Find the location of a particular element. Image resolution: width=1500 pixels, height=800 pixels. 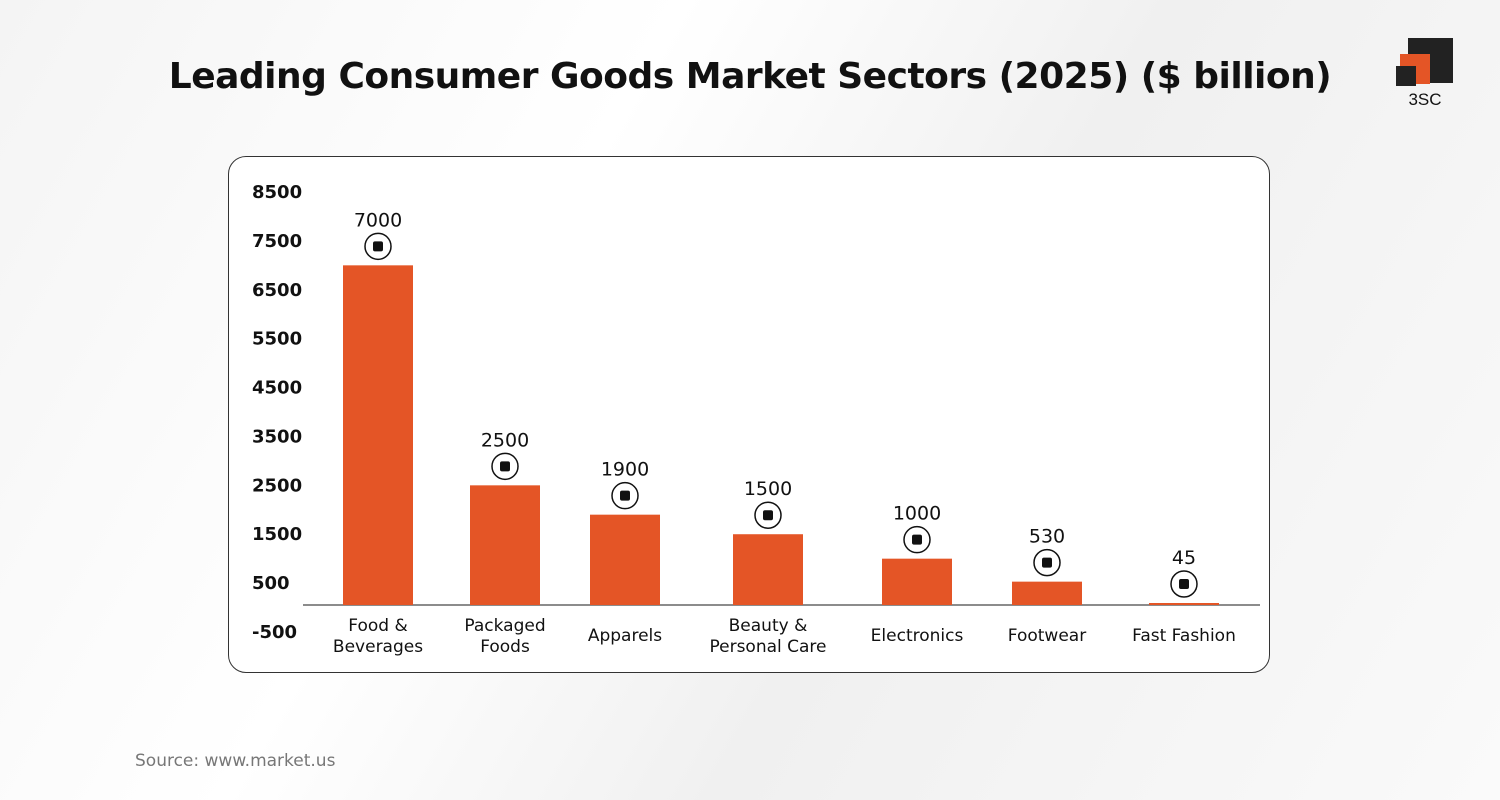

category-label: Beauty & is located at coordinates (768, 626).